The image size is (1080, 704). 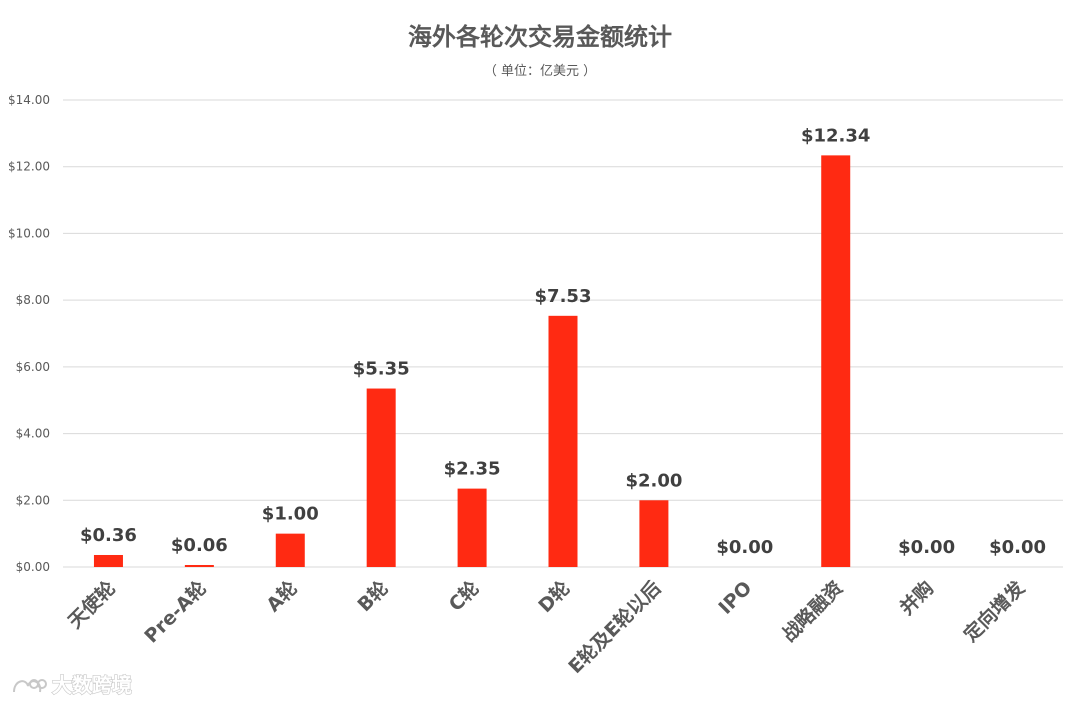 What do you see at coordinates (916, 597) in the screenshot?
I see `x-tick-label: 并购` at bounding box center [916, 597].